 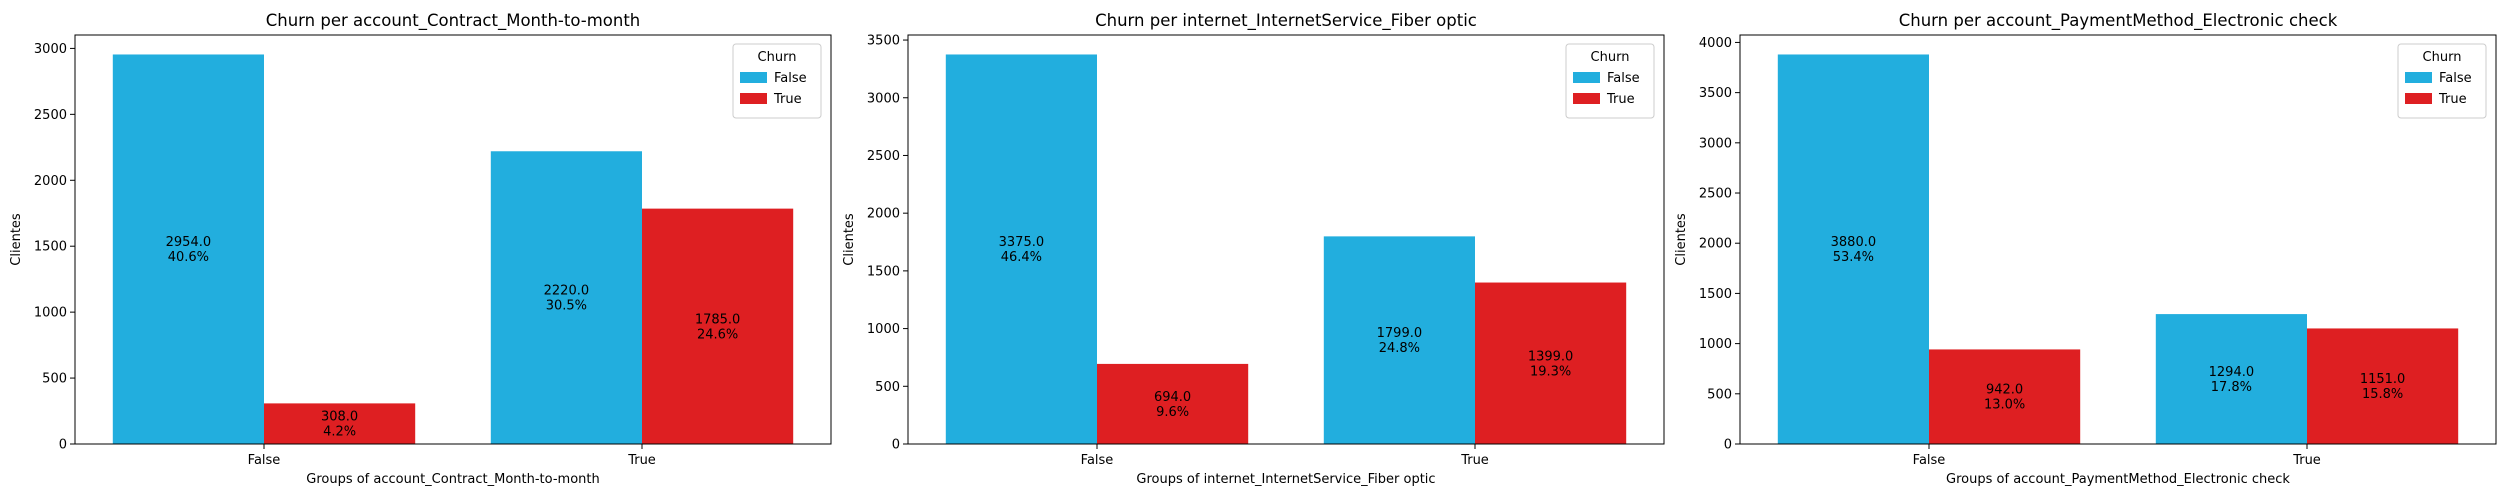 I want to click on data-label: 1785.0 24.6%, so click(x=718, y=327).